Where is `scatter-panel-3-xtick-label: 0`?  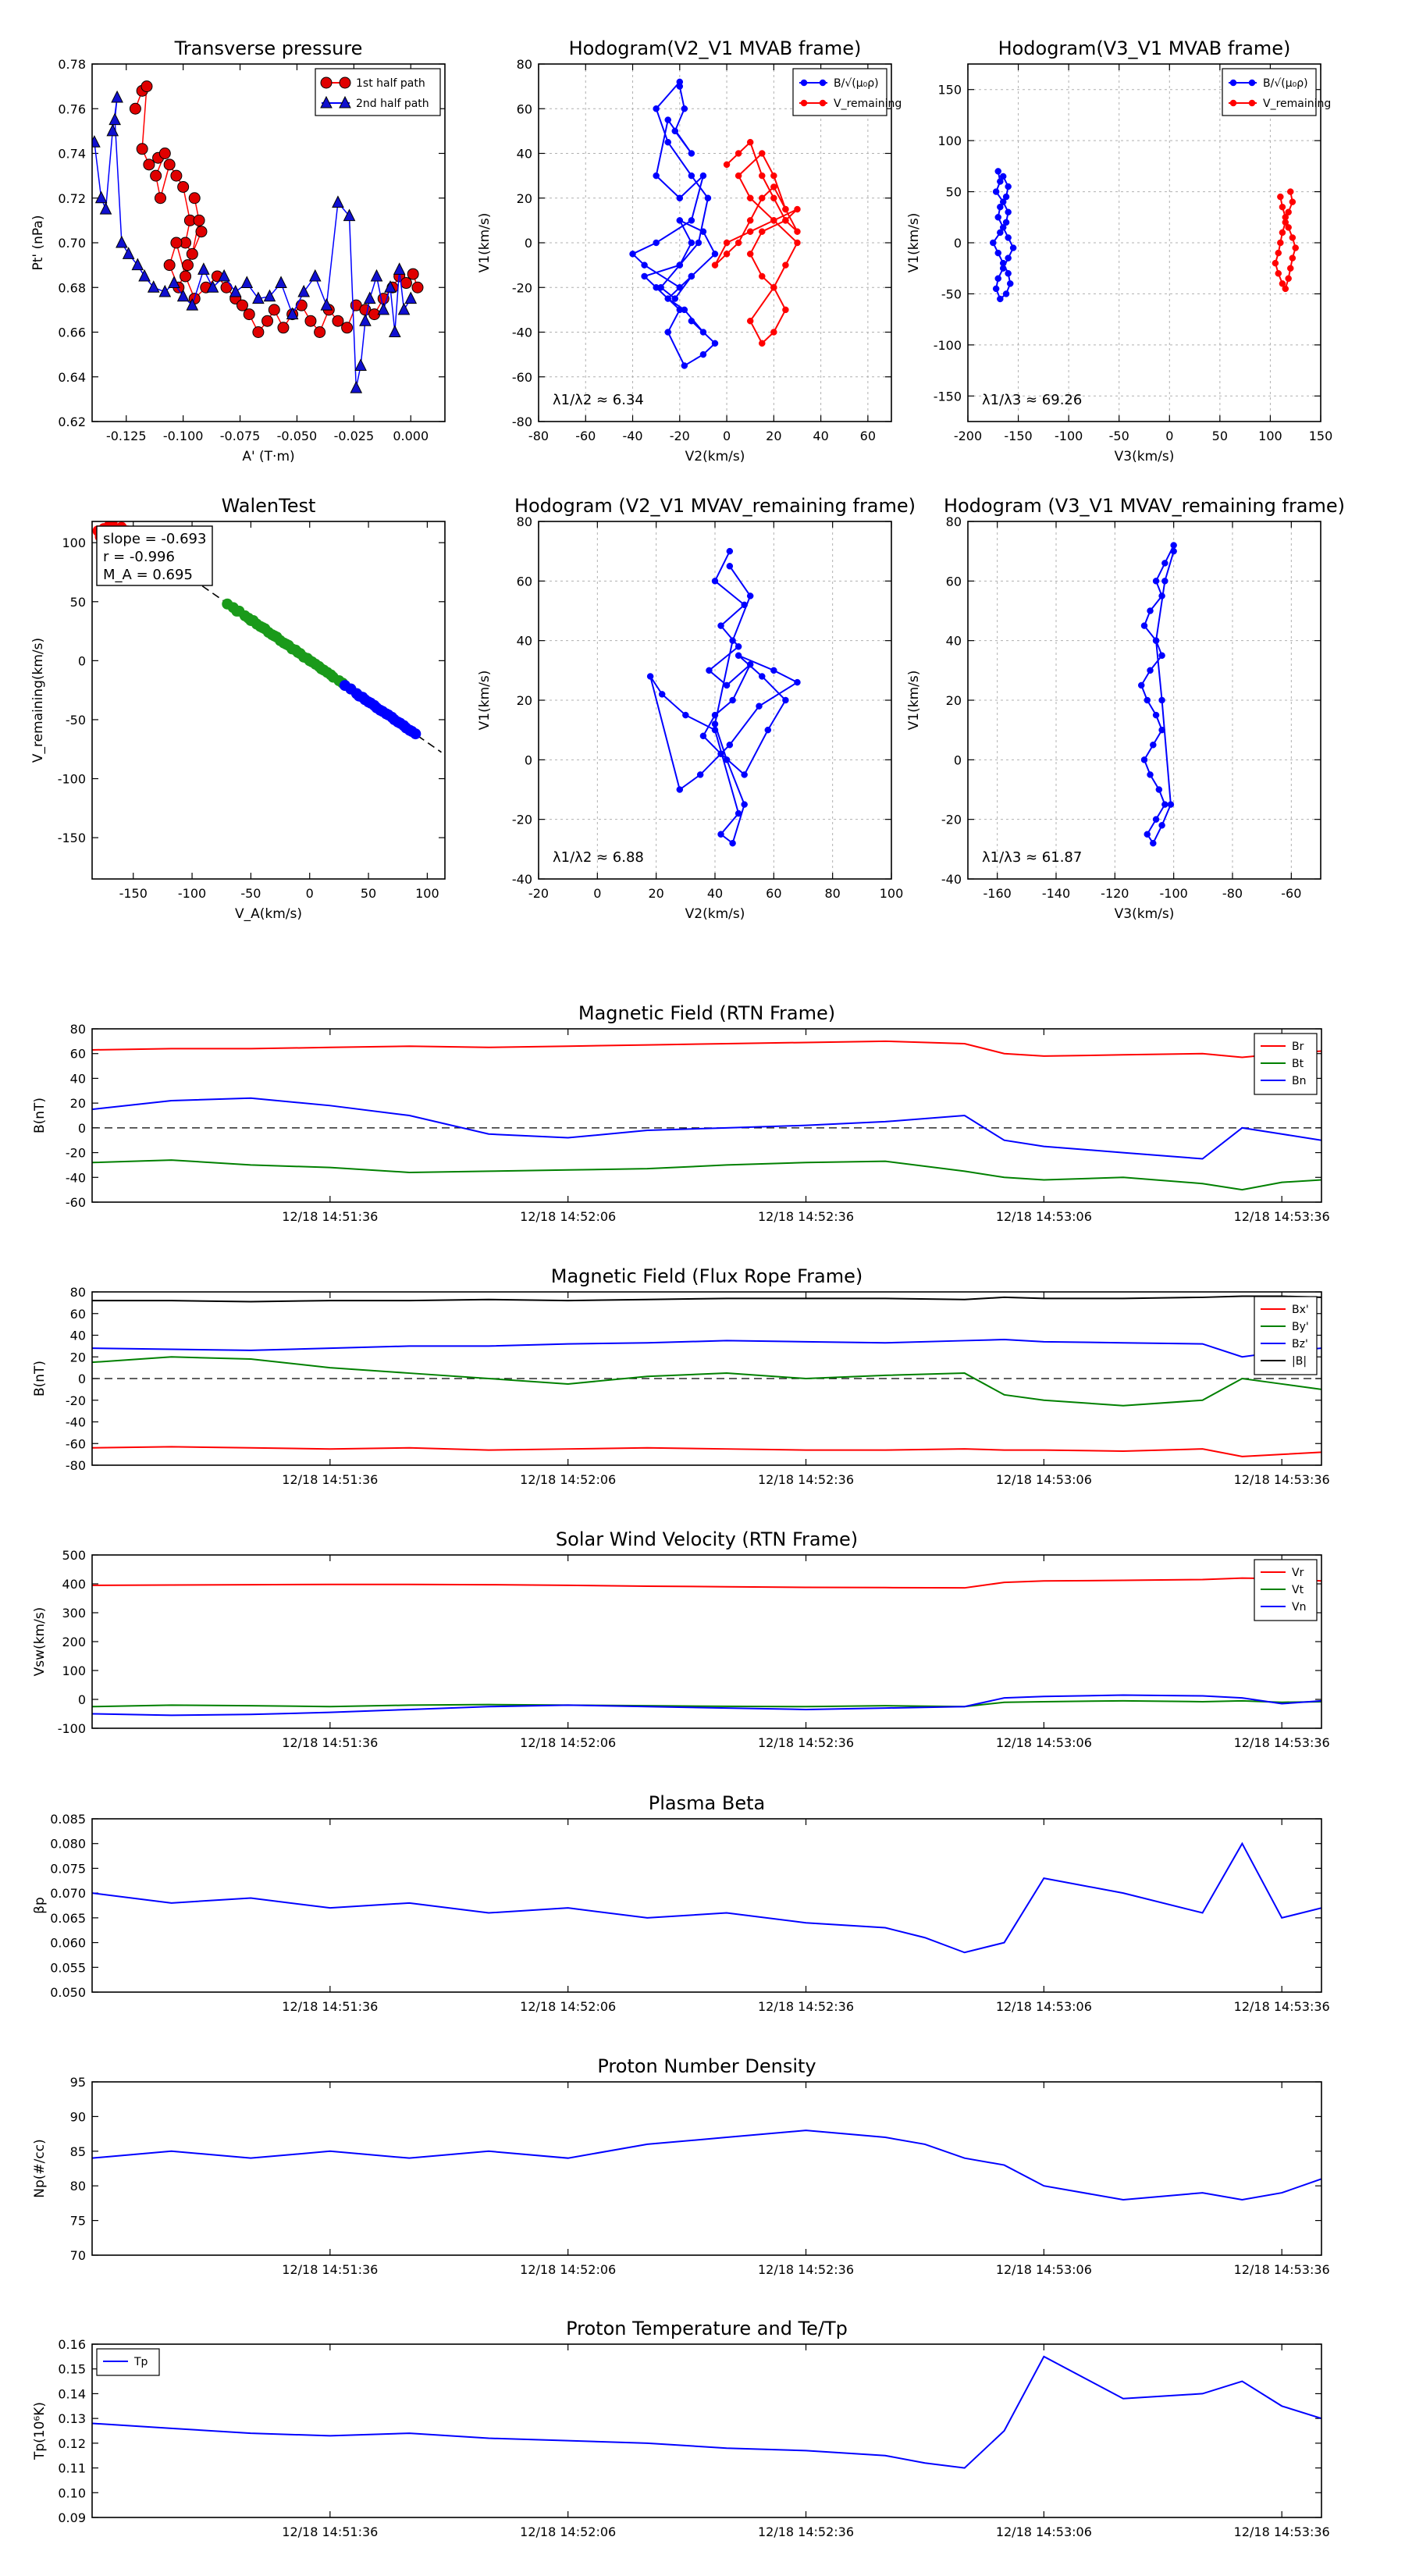 scatter-panel-3-xtick-label: 0 is located at coordinates (310, 893).